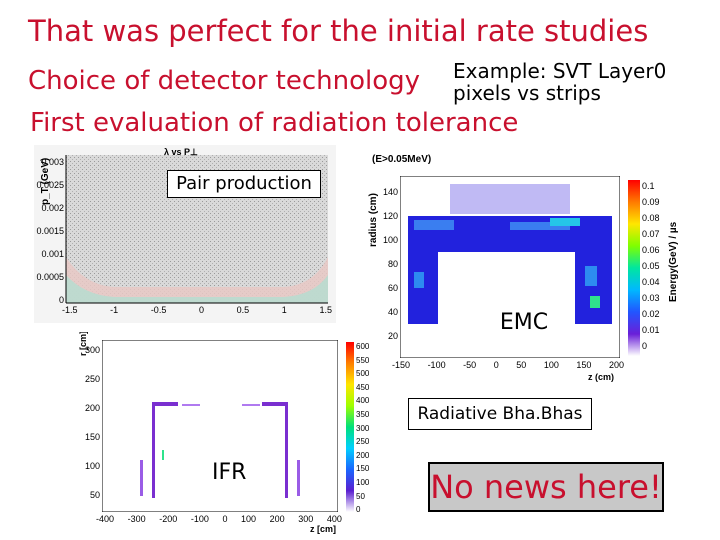  Describe the element at coordinates (392, 288) in the screenshot. I see `emc-ytick: 60` at that location.